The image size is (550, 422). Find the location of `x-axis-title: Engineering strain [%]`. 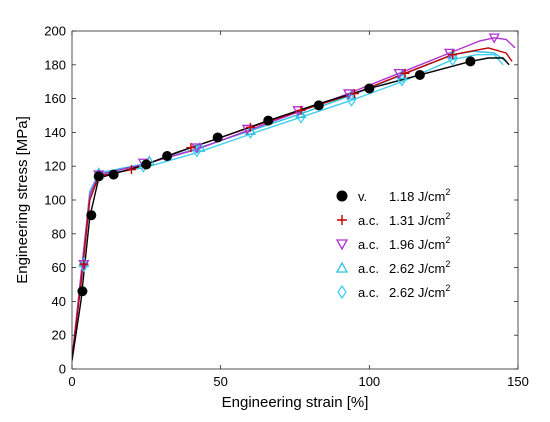

x-axis-title: Engineering strain [%] is located at coordinates (295, 402).